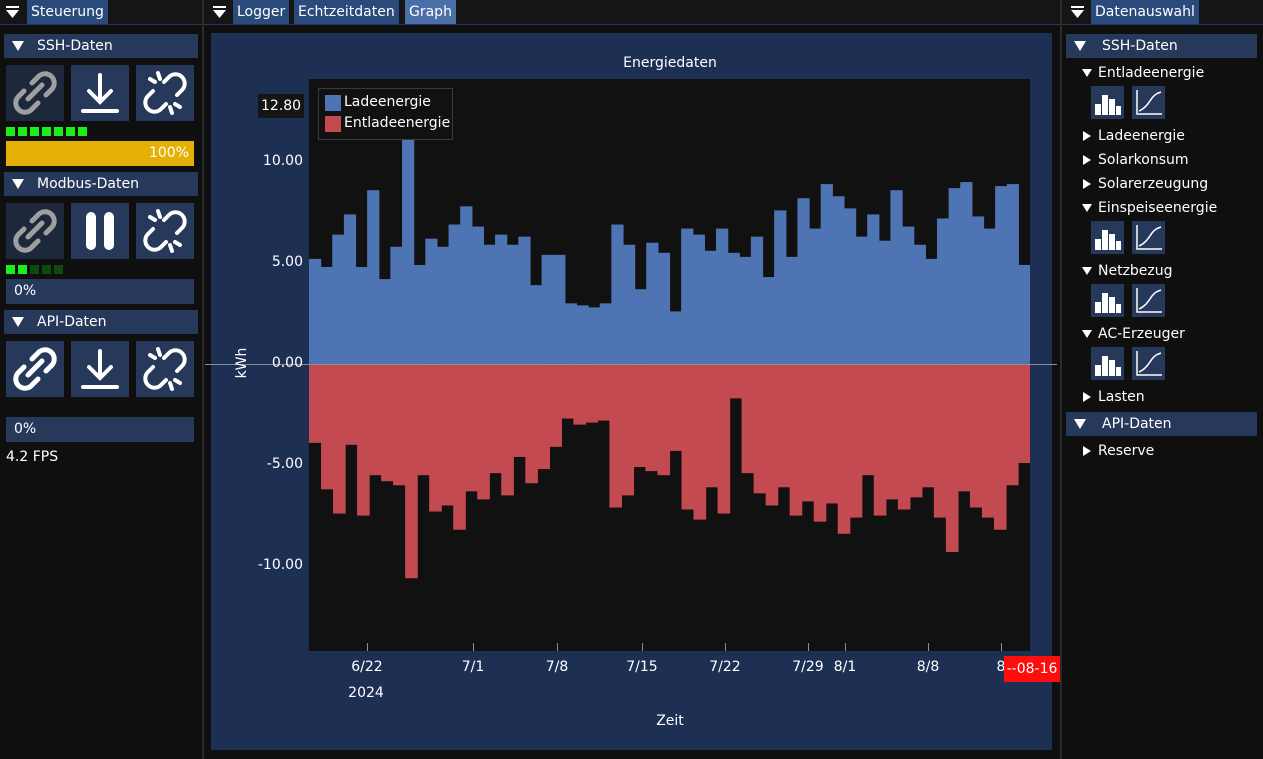 The width and height of the screenshot is (1263, 759). I want to click on netzbezug-line-button, so click(1148, 300).